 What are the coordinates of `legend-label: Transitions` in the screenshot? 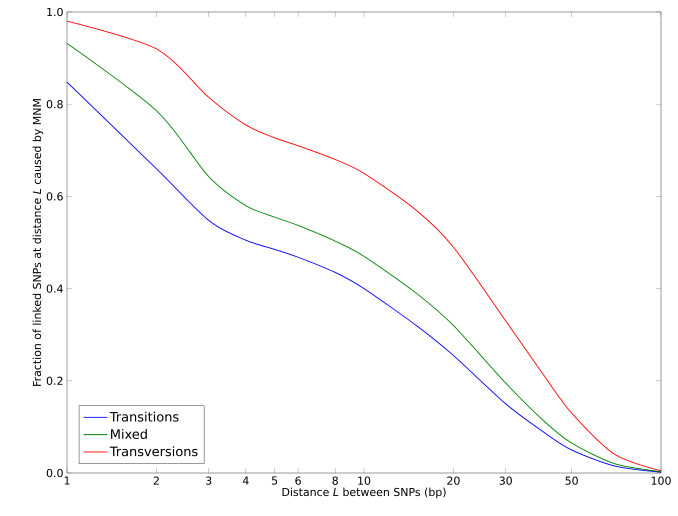 It's located at (144, 417).